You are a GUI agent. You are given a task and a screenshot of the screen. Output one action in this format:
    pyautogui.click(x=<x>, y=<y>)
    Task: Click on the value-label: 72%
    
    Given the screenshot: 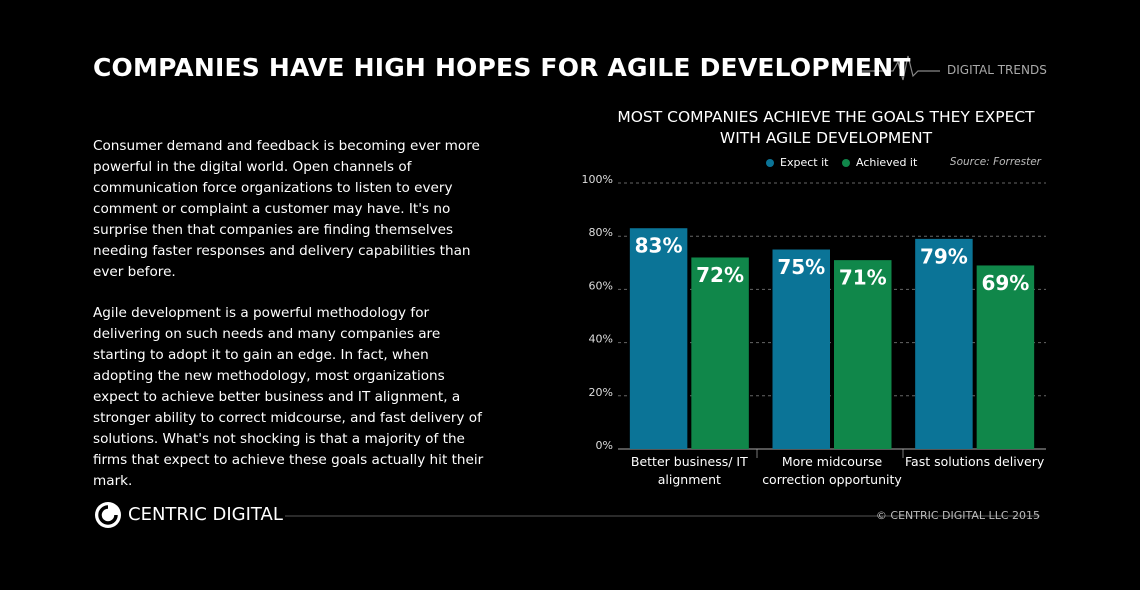 What is the action you would take?
    pyautogui.click(x=720, y=275)
    